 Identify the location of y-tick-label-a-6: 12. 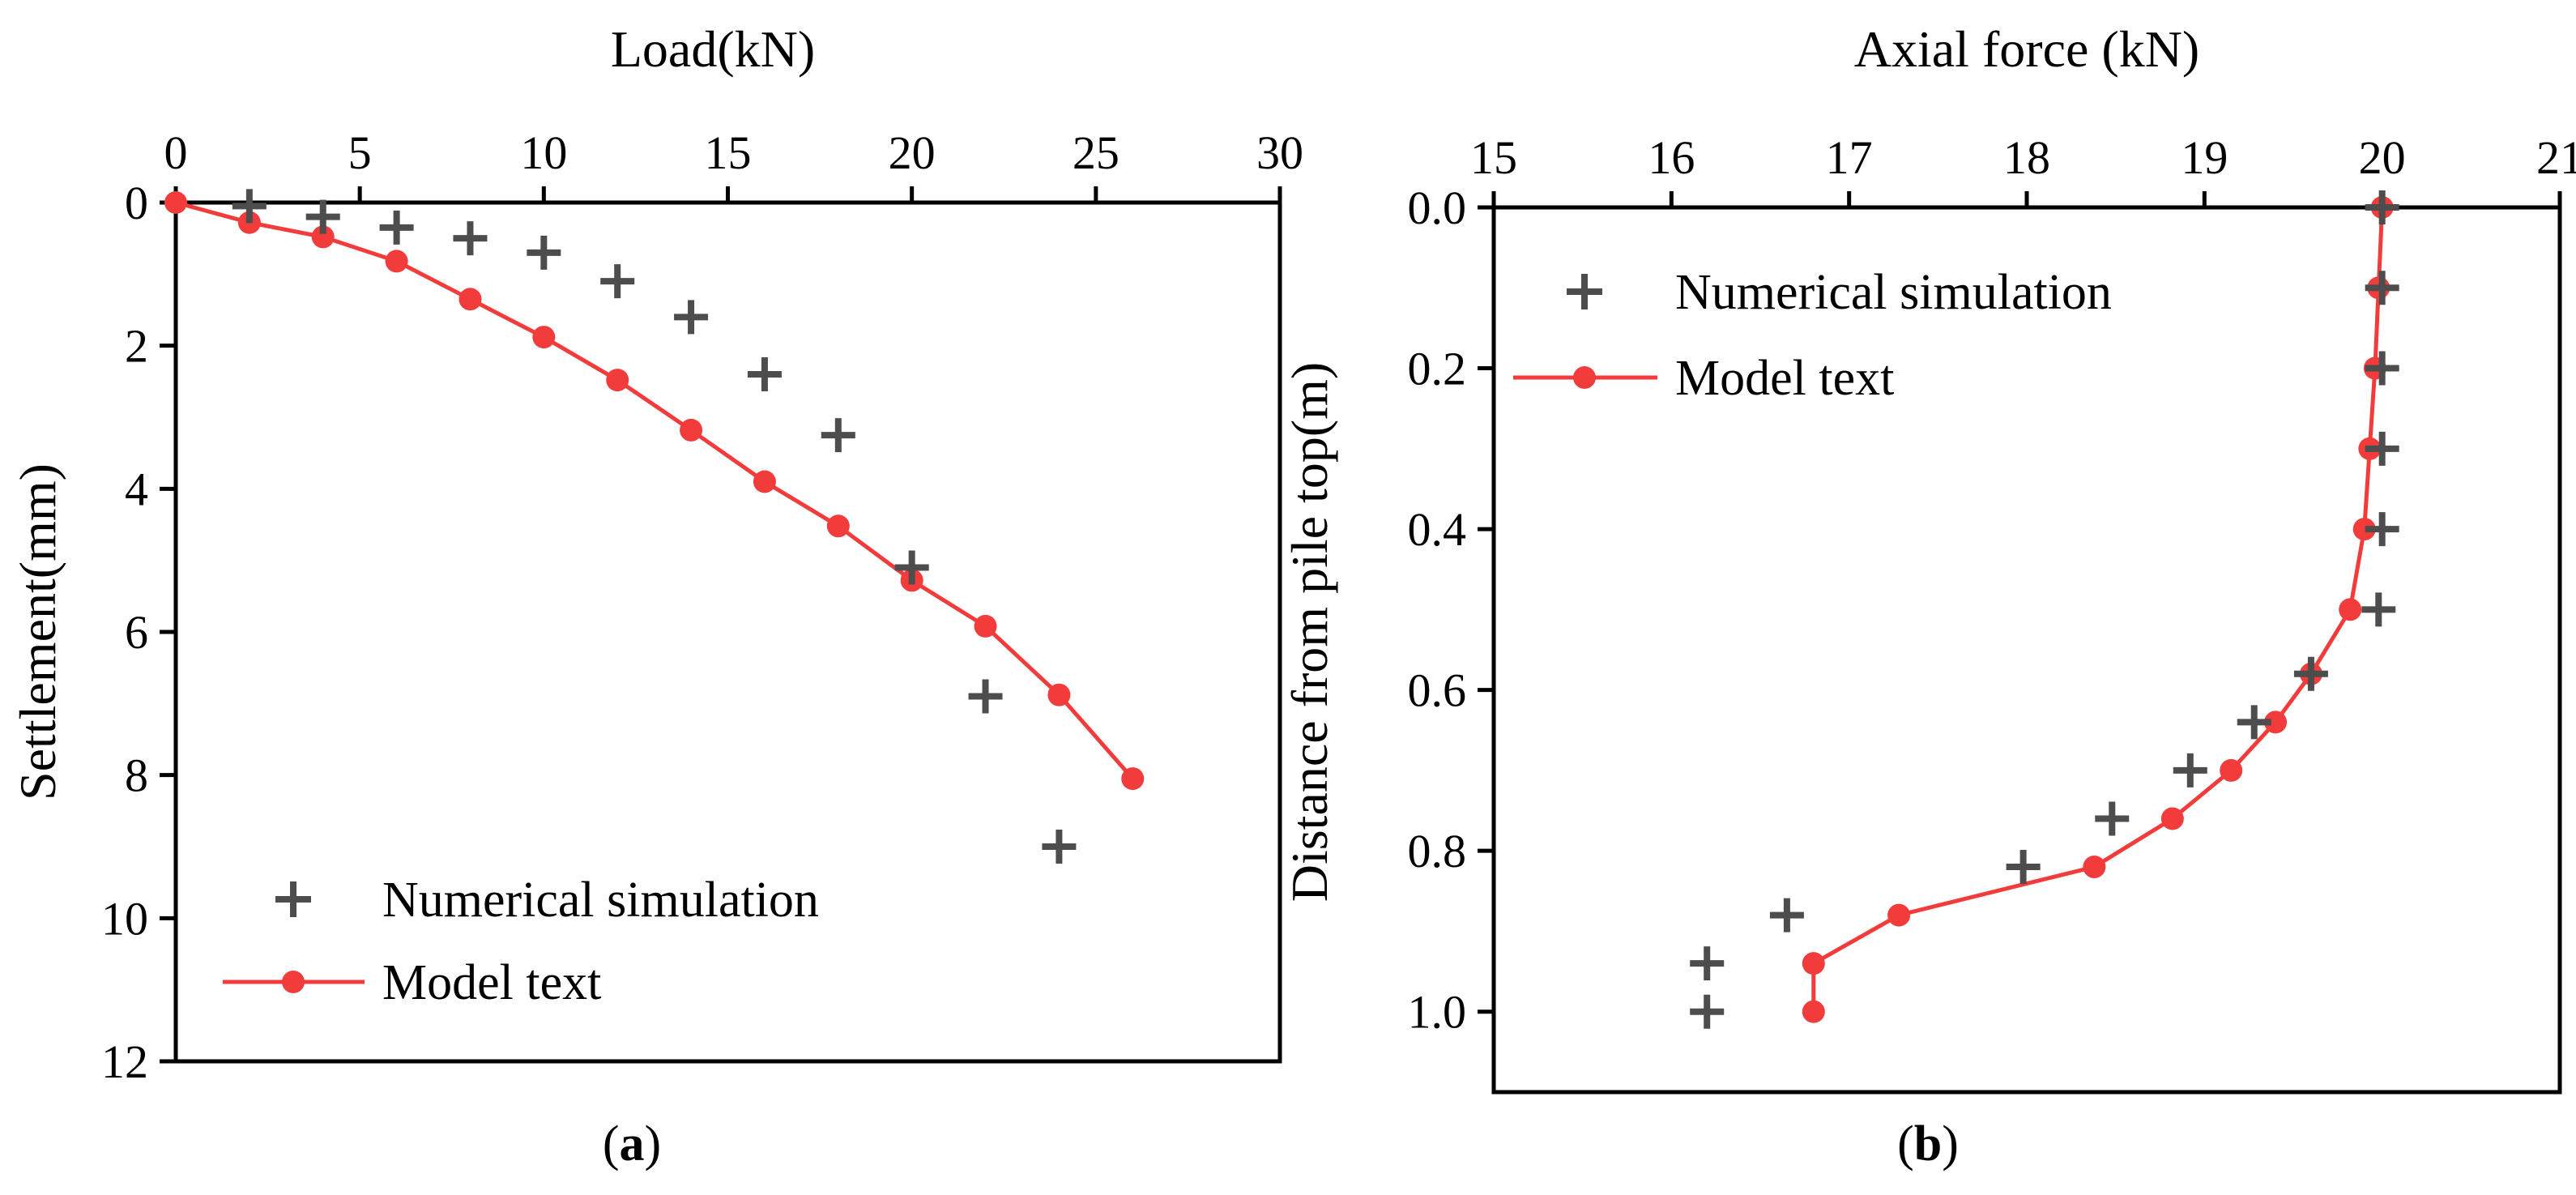
(125, 1061).